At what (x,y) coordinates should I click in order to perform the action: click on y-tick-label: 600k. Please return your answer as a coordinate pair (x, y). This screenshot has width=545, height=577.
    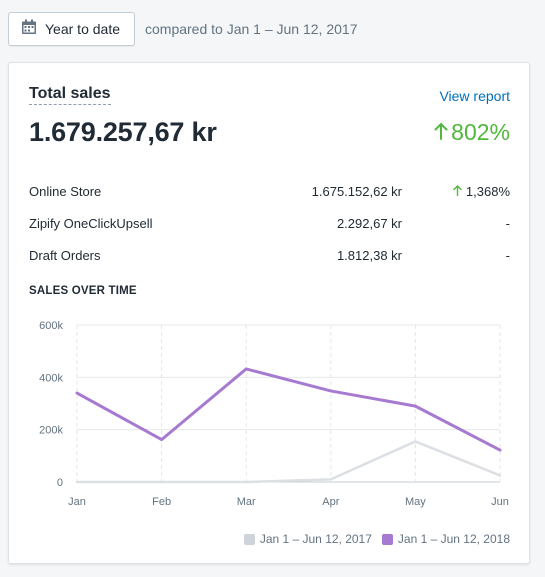
    Looking at the image, I should click on (51, 326).